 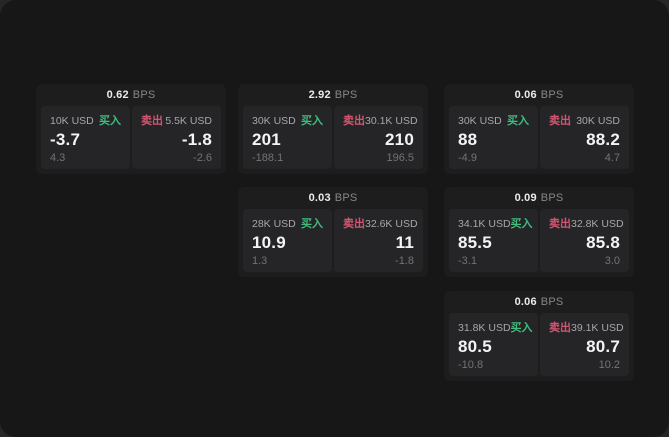 I want to click on bps-value: 0.03, so click(x=319, y=198).